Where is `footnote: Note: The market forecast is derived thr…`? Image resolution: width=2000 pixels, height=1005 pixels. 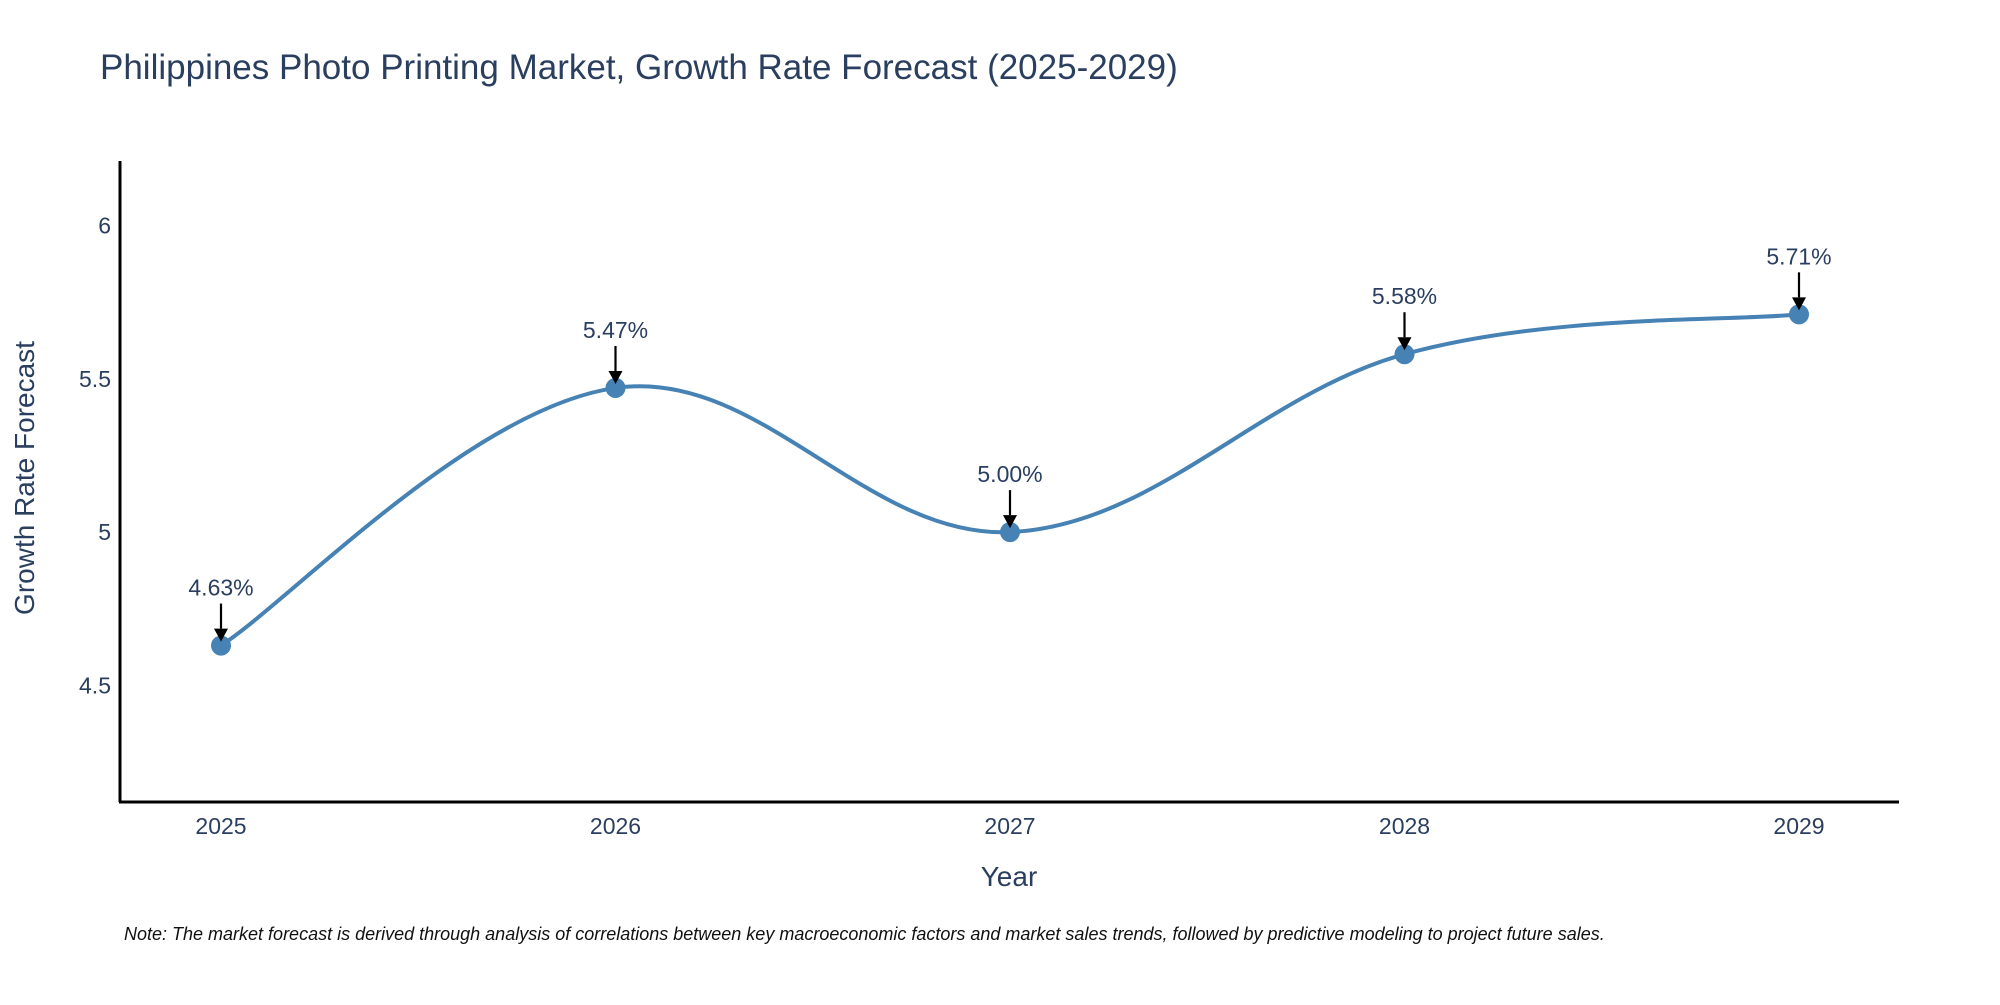 footnote: Note: The market forecast is derived thr… is located at coordinates (864, 934).